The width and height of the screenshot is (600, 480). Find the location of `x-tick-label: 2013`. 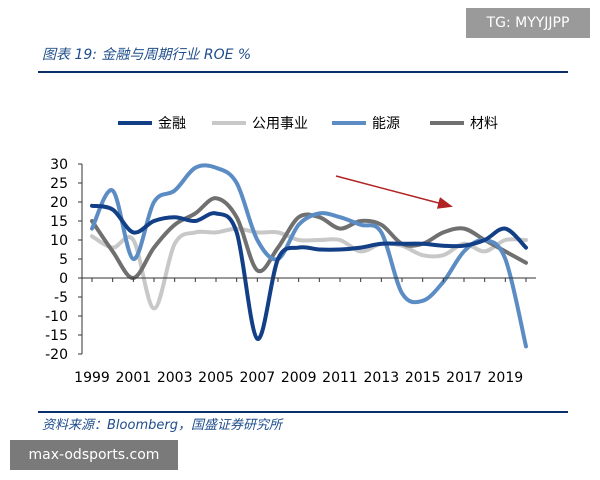

x-tick-label: 2013 is located at coordinates (382, 378).